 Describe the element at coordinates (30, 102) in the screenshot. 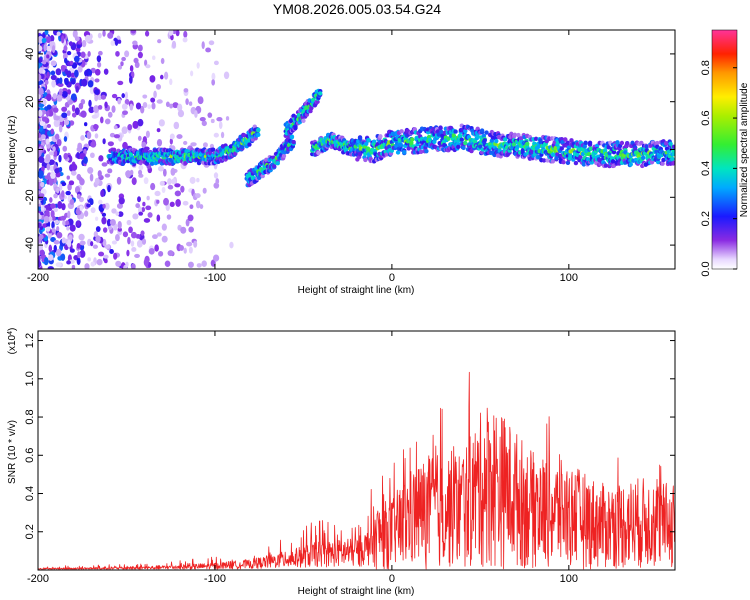

I see `y-tick-label: 20` at that location.